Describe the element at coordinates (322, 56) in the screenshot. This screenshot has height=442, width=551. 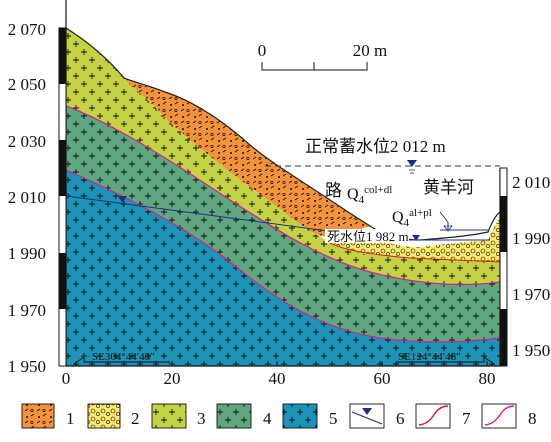
I see `scale-bar: 0 20 m` at that location.